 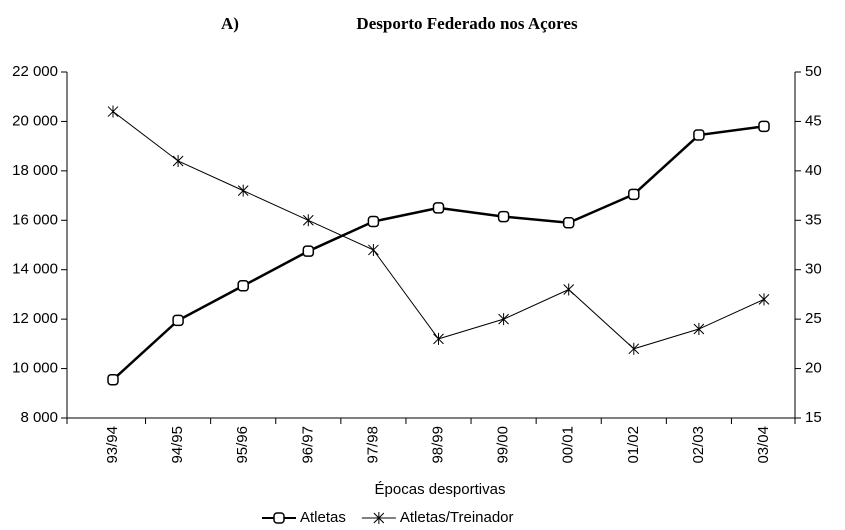 What do you see at coordinates (568, 445) in the screenshot?
I see `x-tick-label: 00/01` at bounding box center [568, 445].